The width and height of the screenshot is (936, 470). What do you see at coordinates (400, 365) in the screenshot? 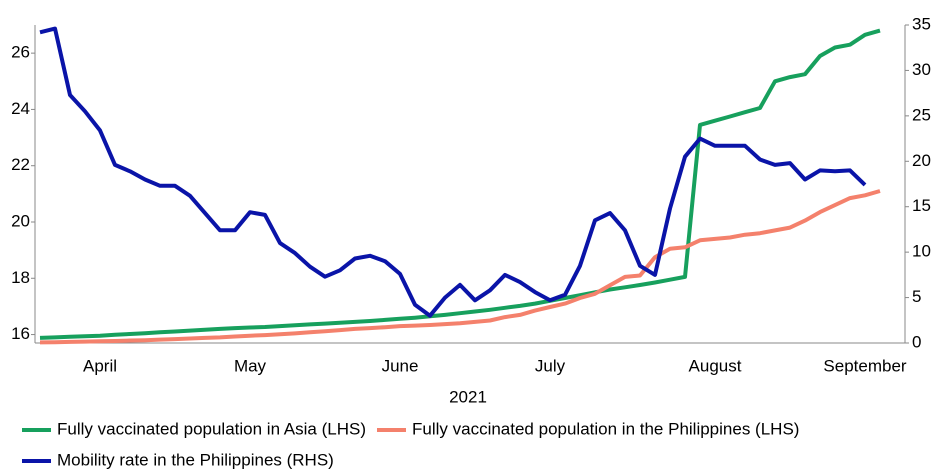
I see `x-tick-label: June` at bounding box center [400, 365].